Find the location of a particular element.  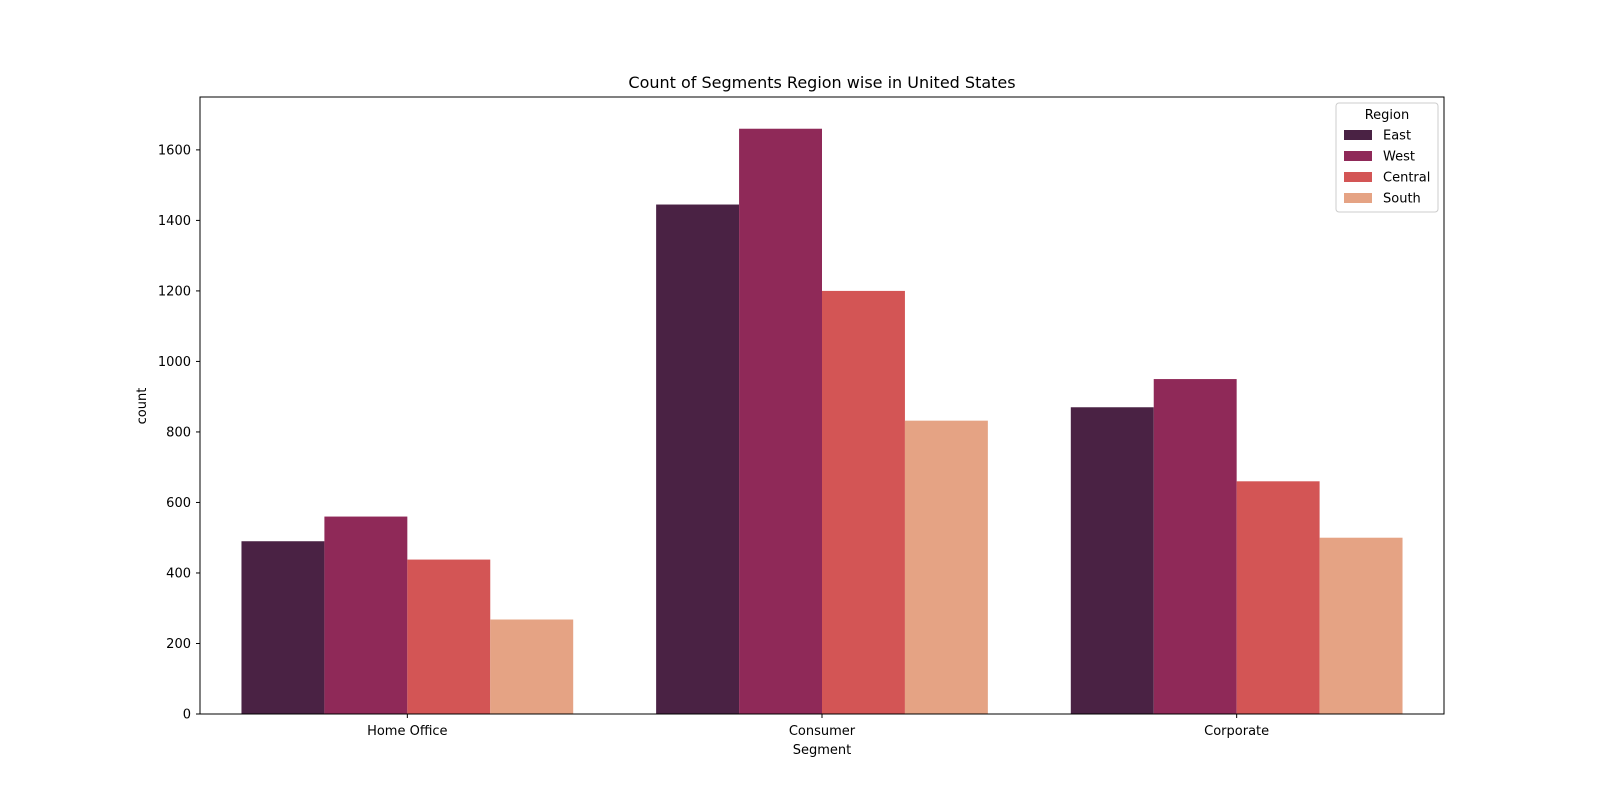

x-tick-label: Home Office is located at coordinates (407, 731).